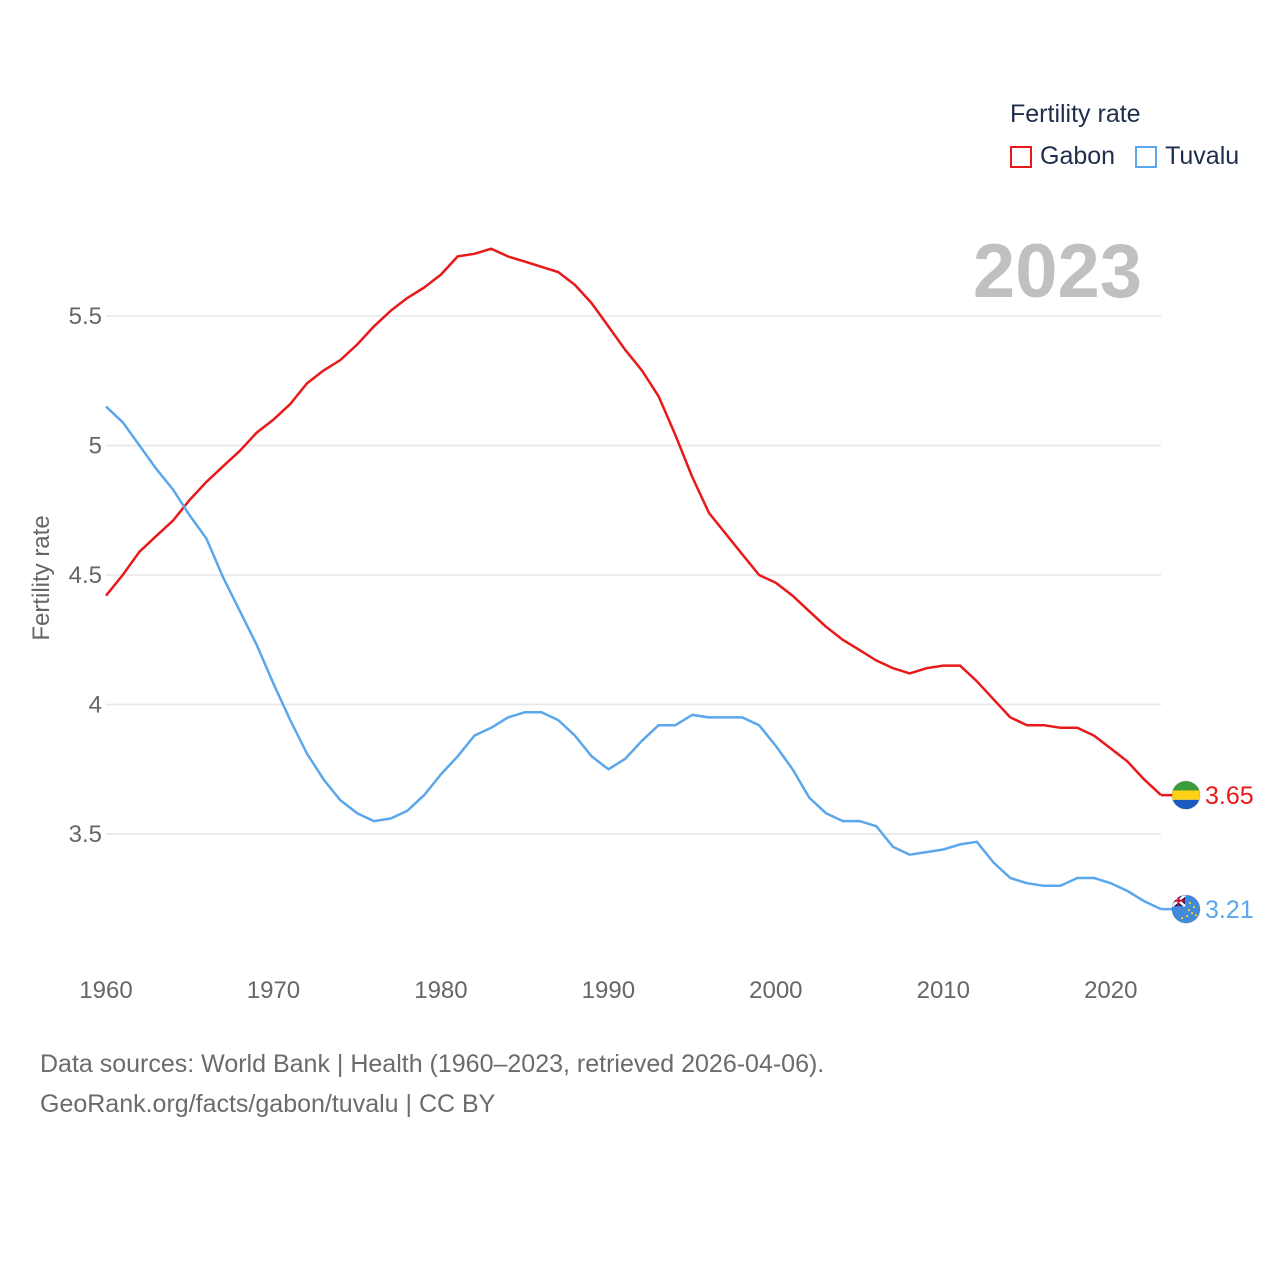 The width and height of the screenshot is (1280, 1280). I want to click on x-tick-label: 1960, so click(105, 990).